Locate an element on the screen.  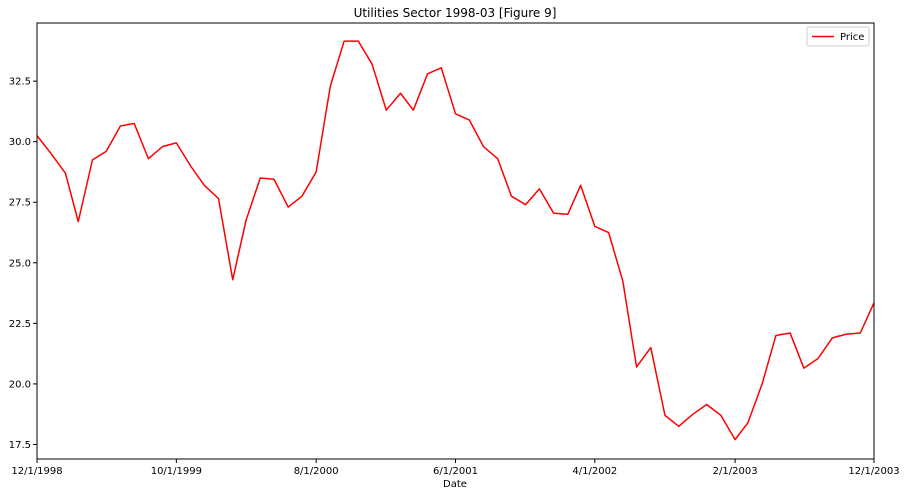
x-tick-label: 12/1/1998 is located at coordinates (36, 471).